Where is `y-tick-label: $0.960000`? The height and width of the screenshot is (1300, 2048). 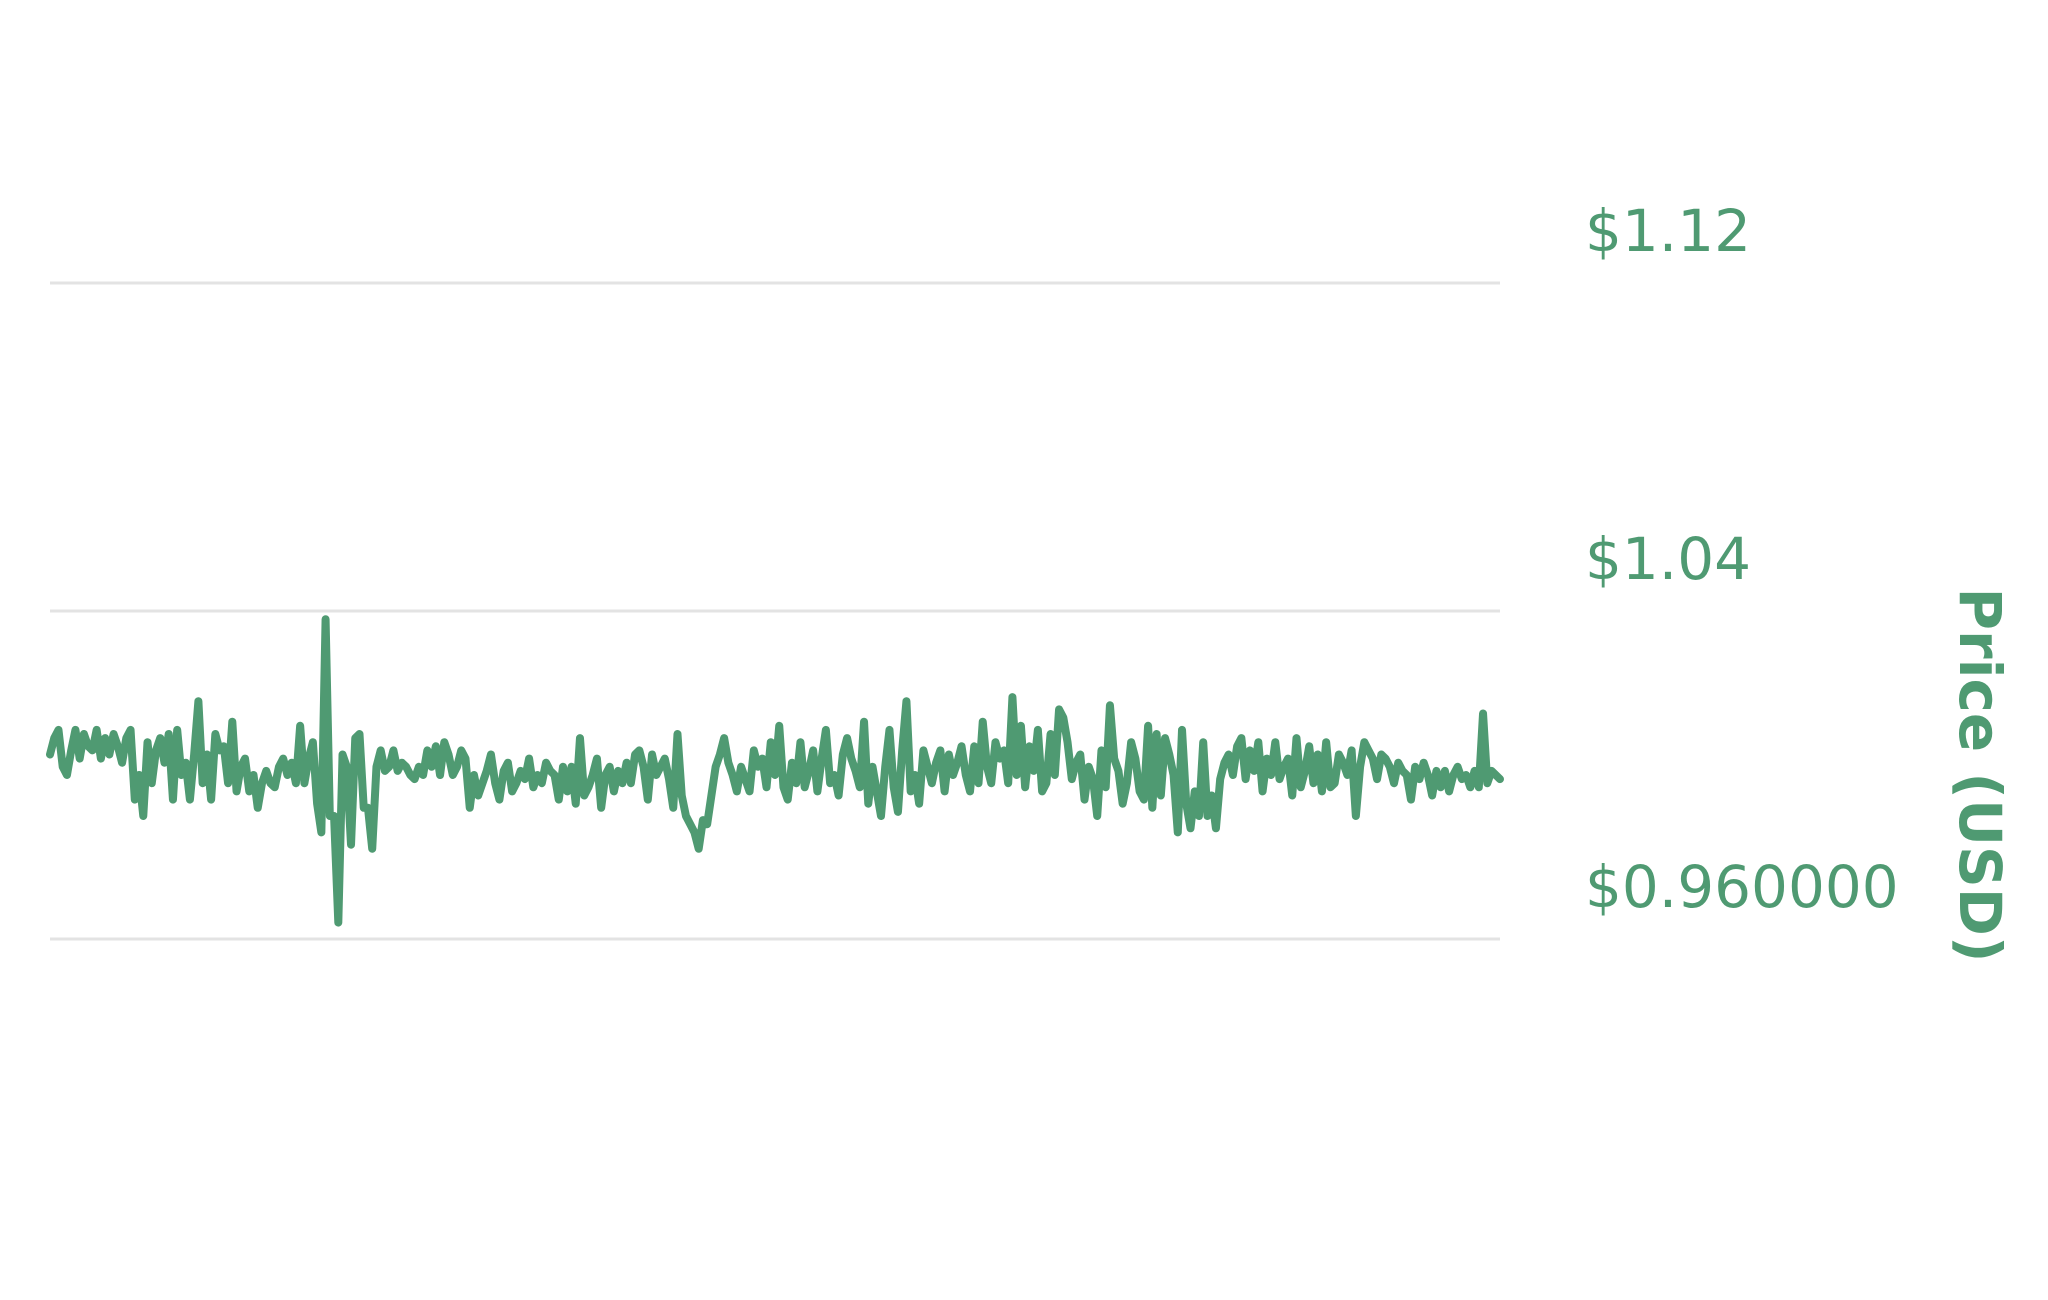
y-tick-label: $0.960000 is located at coordinates (1742, 887).